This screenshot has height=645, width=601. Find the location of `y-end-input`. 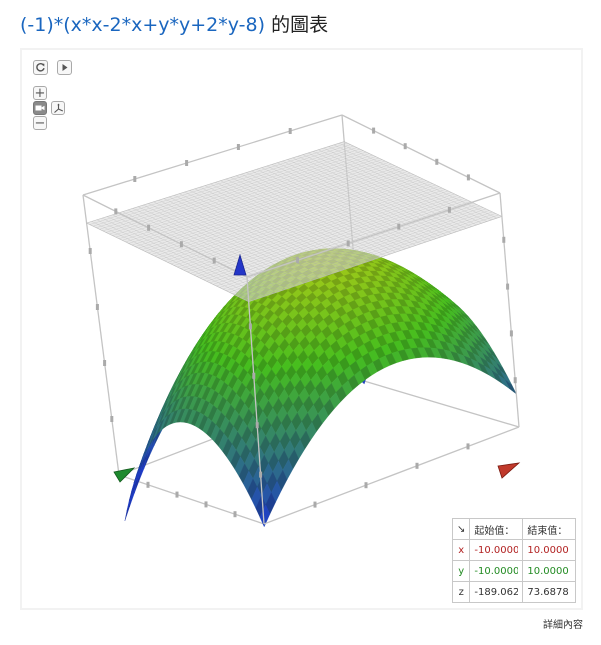

y-end-input is located at coordinates (549, 571).